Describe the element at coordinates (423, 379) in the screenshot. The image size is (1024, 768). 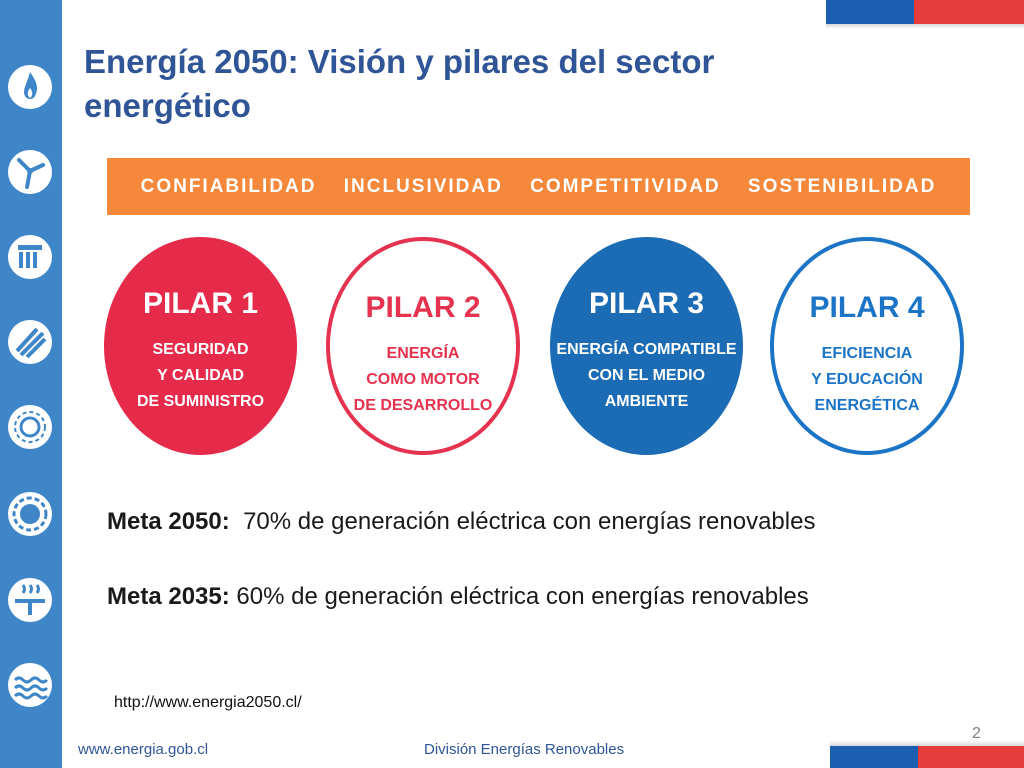
I see `pillar-2-line-2: COMO MOTOR` at that location.